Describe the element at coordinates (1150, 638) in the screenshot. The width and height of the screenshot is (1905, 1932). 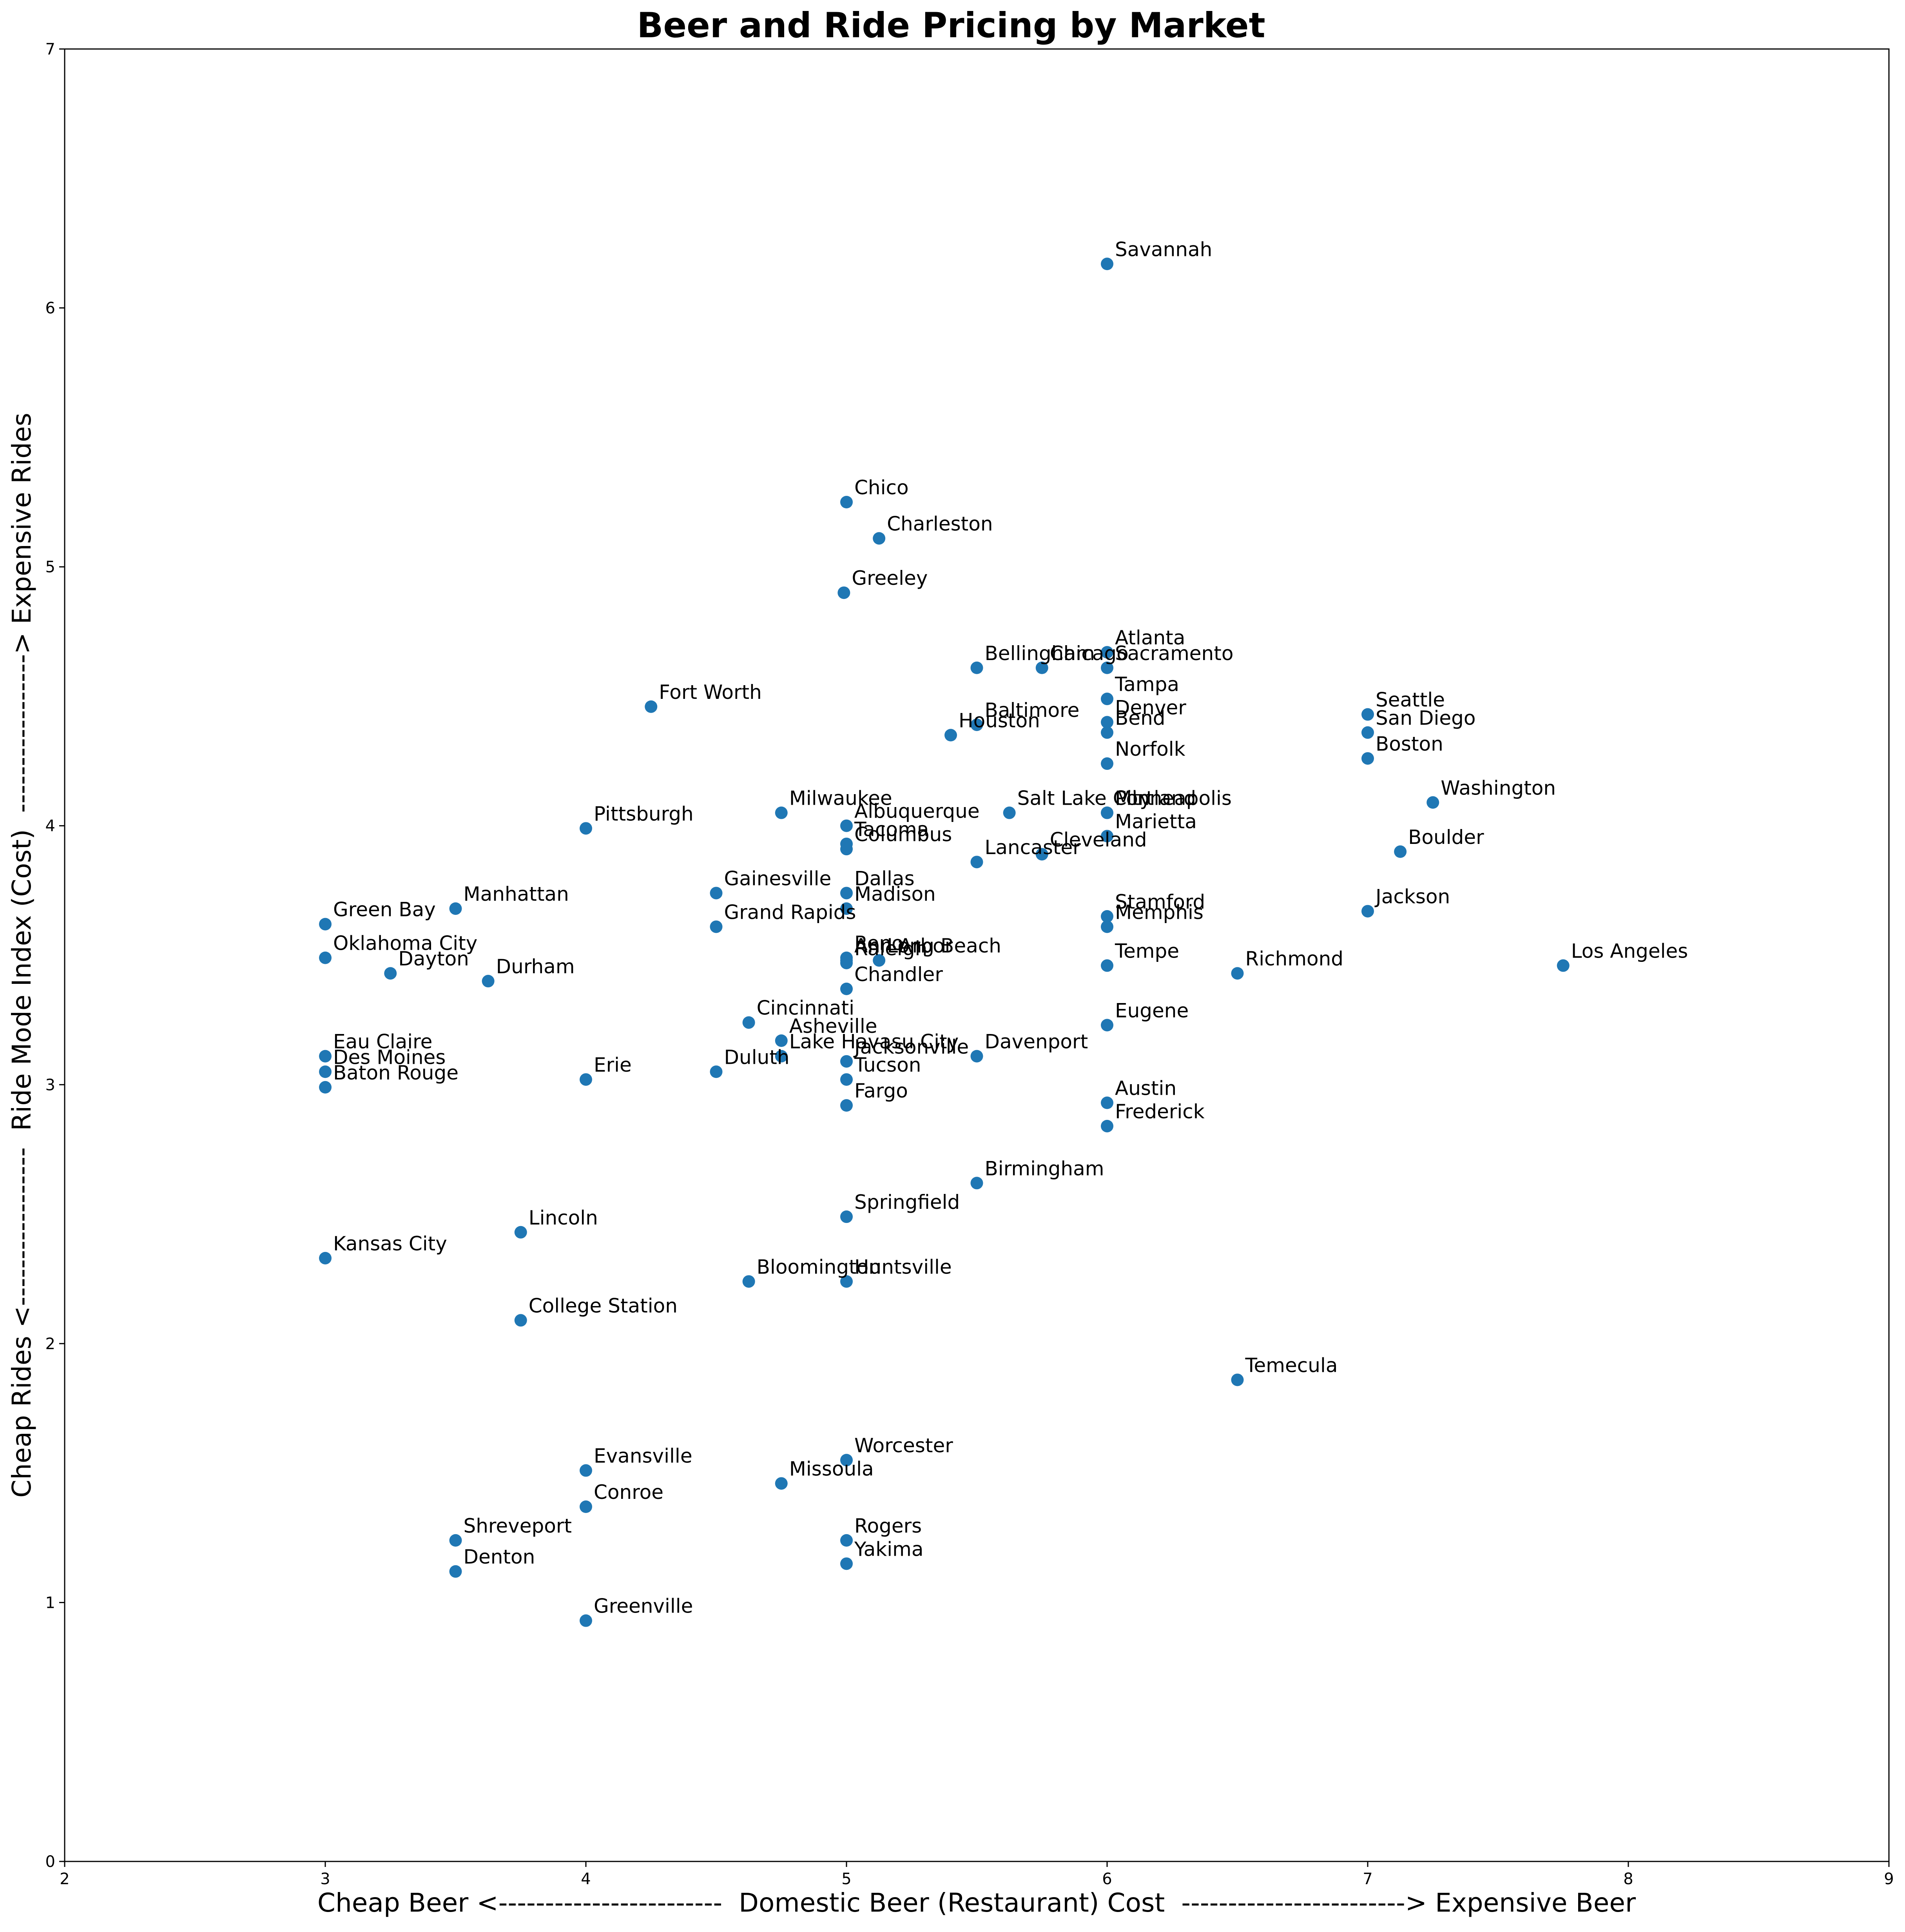
I see `point-label-atlanta: Atlanta` at that location.